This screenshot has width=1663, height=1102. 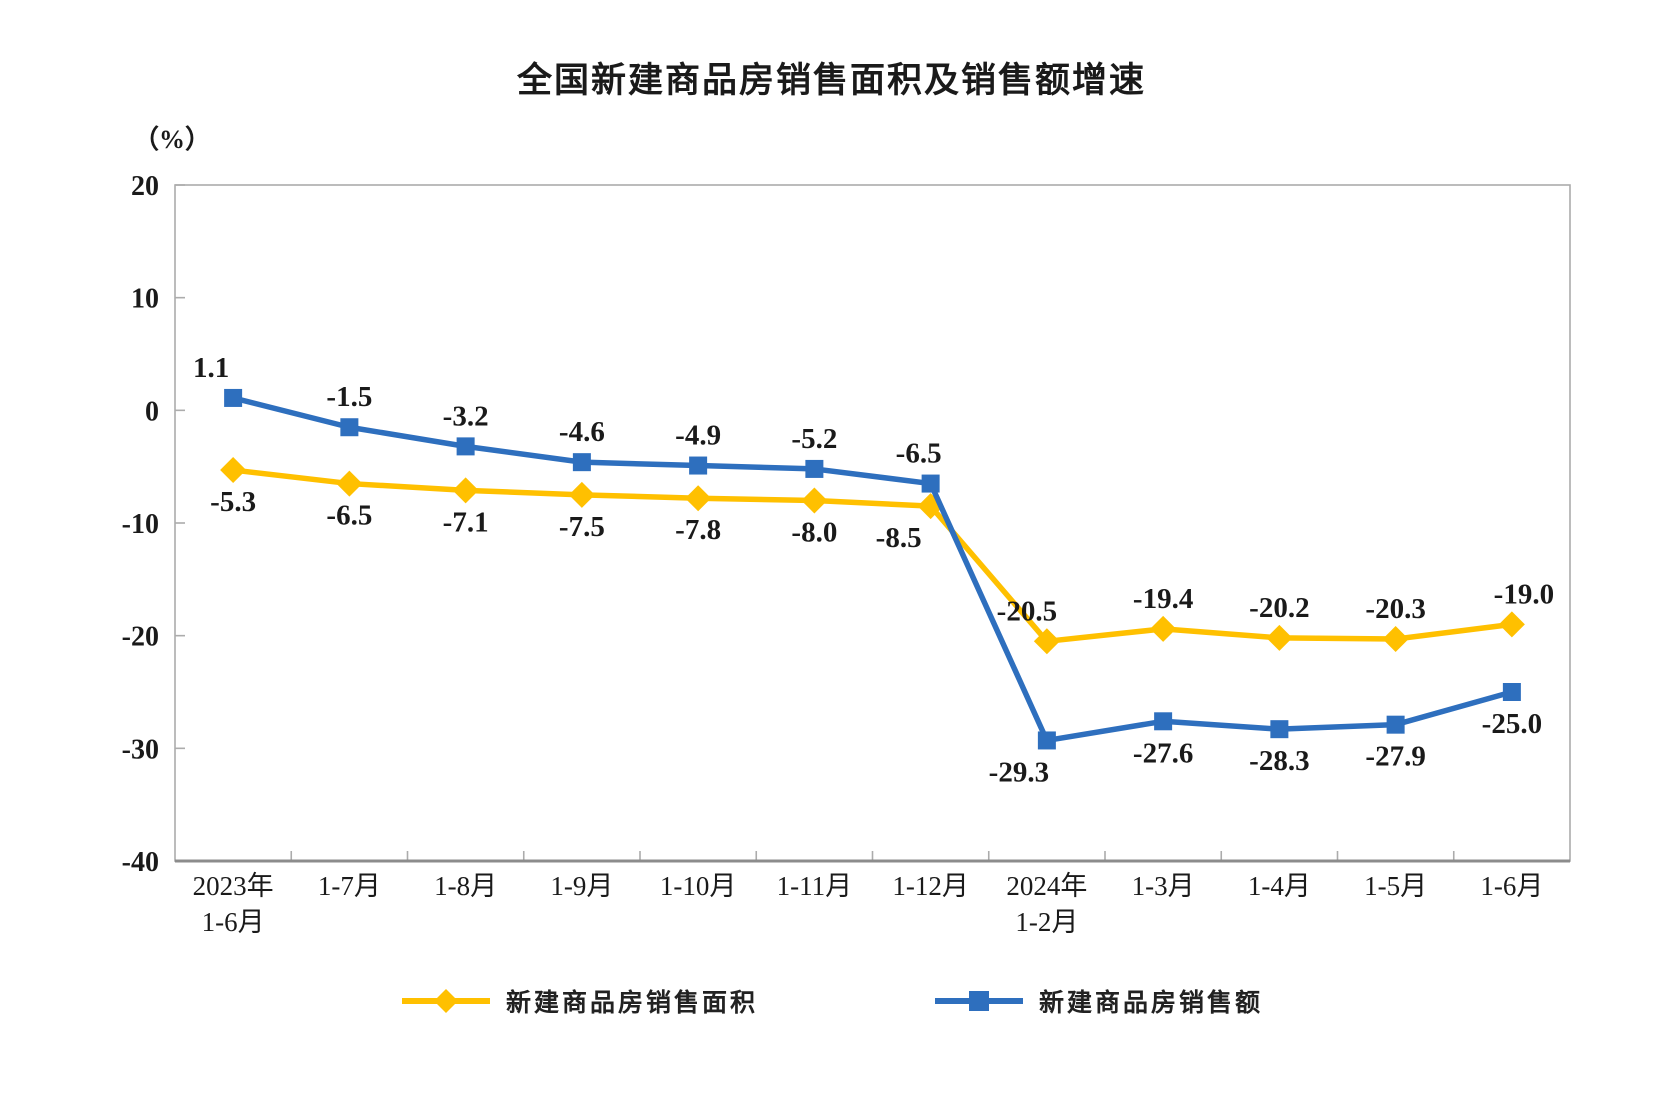 I want to click on legend-line-diamond-icon, so click(x=445, y=1001).